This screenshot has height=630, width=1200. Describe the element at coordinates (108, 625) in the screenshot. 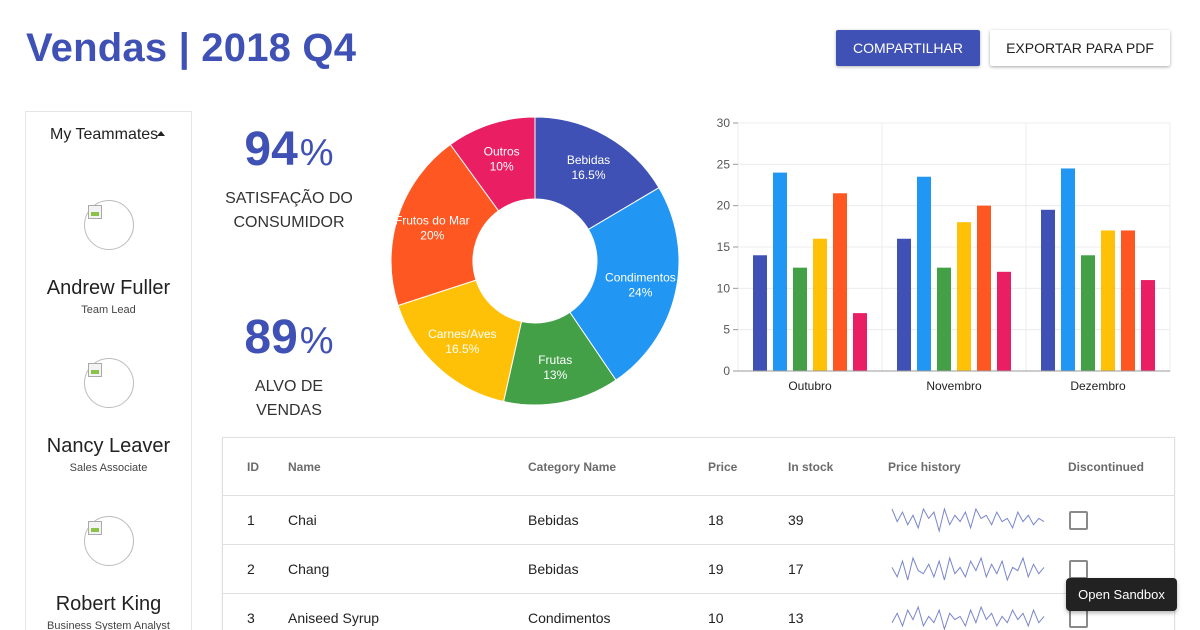

I see `teammate-role: Business System Analyst` at that location.